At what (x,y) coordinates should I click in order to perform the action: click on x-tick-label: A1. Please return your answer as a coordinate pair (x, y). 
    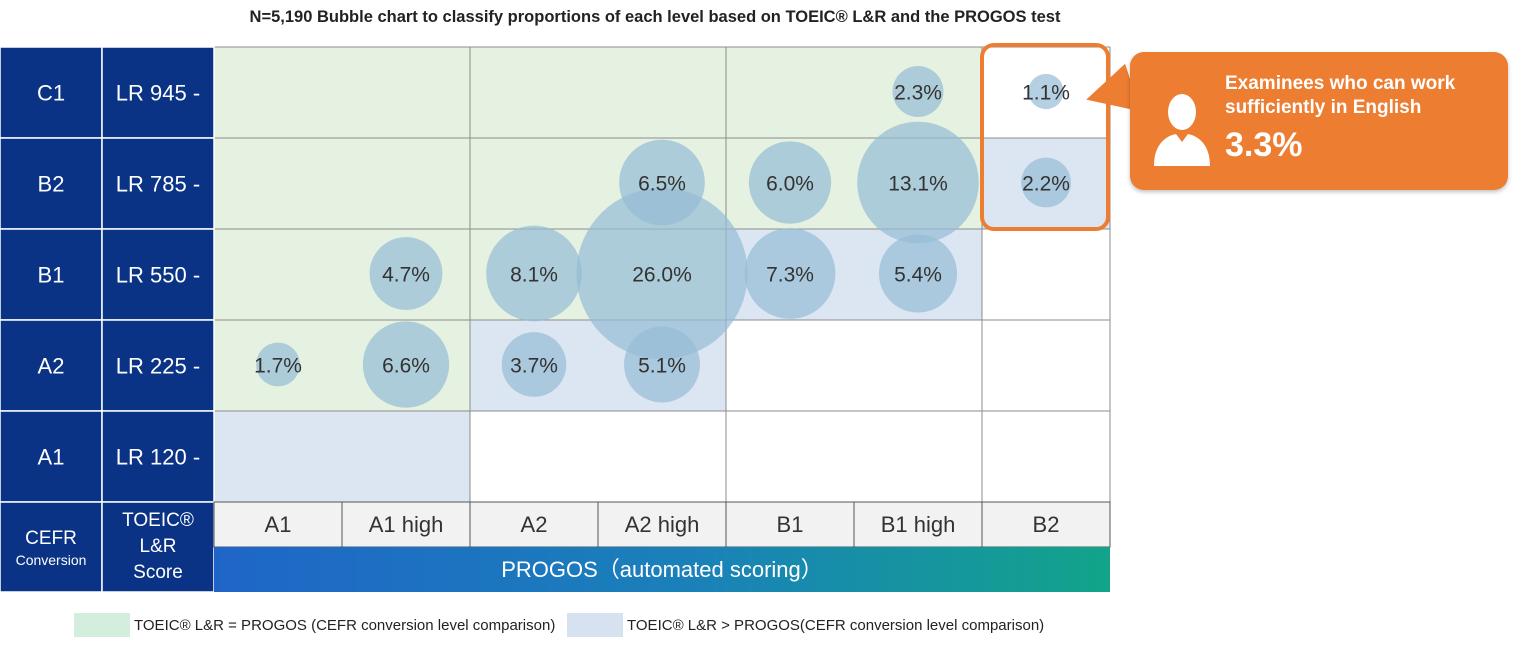
    Looking at the image, I should click on (278, 524).